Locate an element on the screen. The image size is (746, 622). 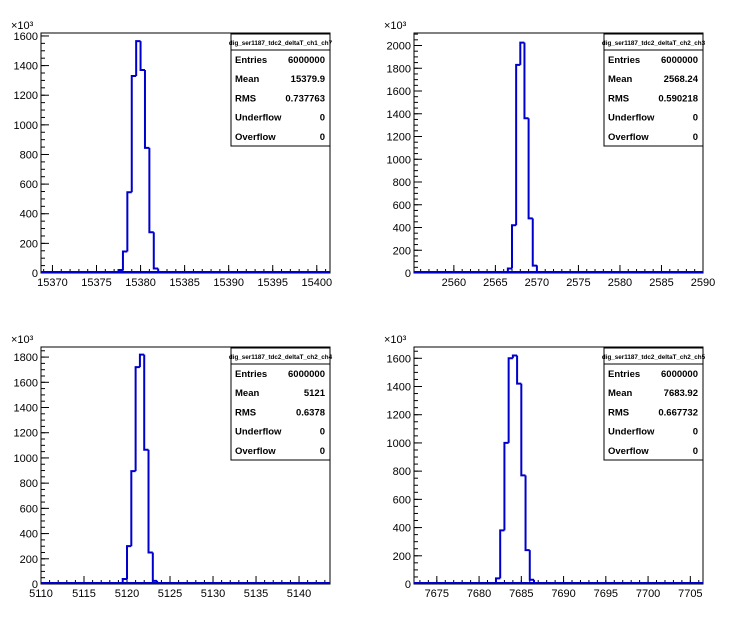
x-tick-label: 2585 is located at coordinates (661, 283).